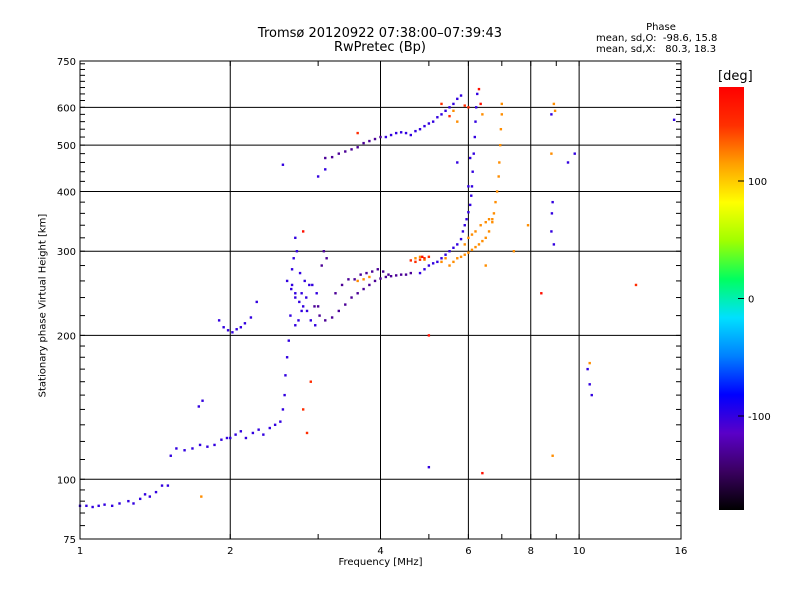 The width and height of the screenshot is (800, 600). I want to click on phase-mean-o: mean, sd,O: -98.6, 15.8, so click(657, 38).